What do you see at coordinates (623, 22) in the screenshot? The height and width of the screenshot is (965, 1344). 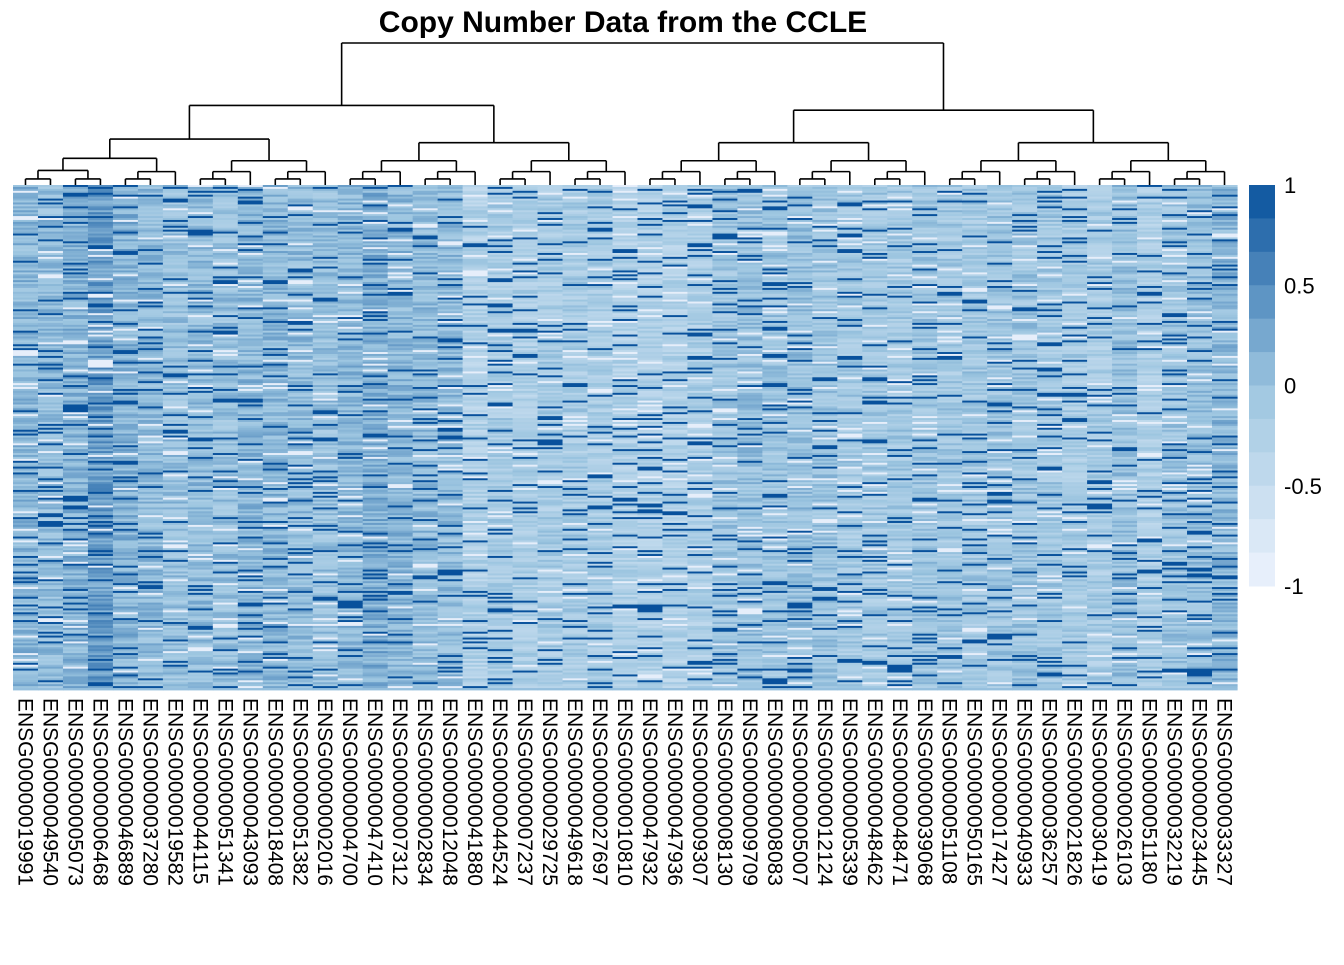 I see `chart-title: Copy Number Data from the CCLE` at bounding box center [623, 22].